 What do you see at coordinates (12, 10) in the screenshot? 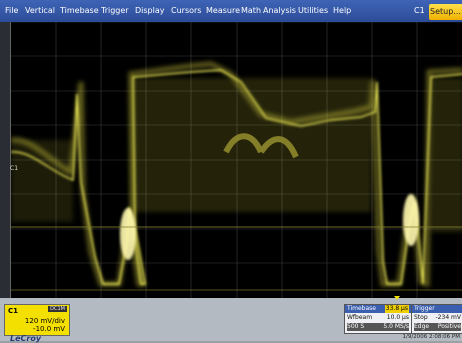
I see `menu-file: File` at bounding box center [12, 10].